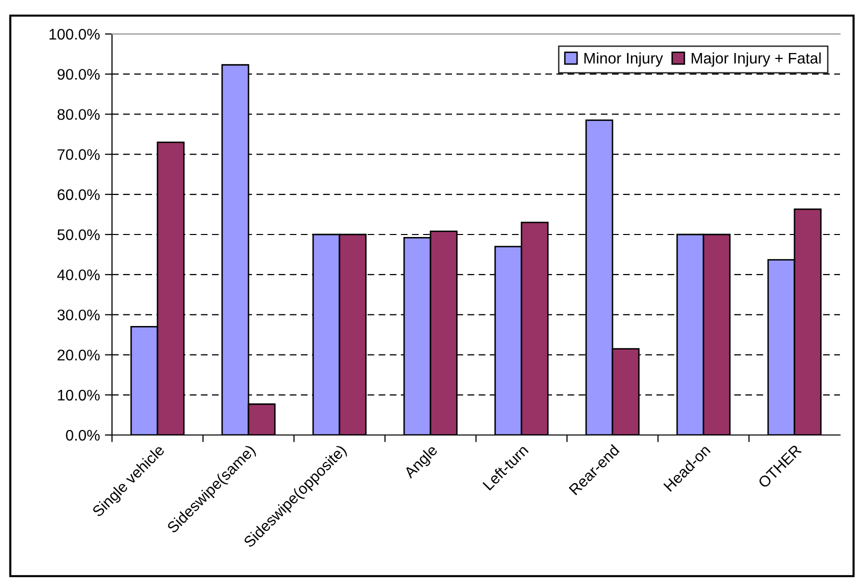  What do you see at coordinates (79, 194) in the screenshot?
I see `y-tick-label: 60.0%` at bounding box center [79, 194].